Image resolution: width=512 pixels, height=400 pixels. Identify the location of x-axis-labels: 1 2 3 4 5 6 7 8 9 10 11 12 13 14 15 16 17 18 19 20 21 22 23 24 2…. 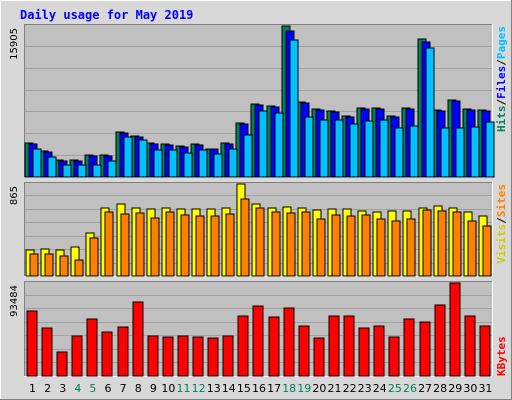
(260, 388).